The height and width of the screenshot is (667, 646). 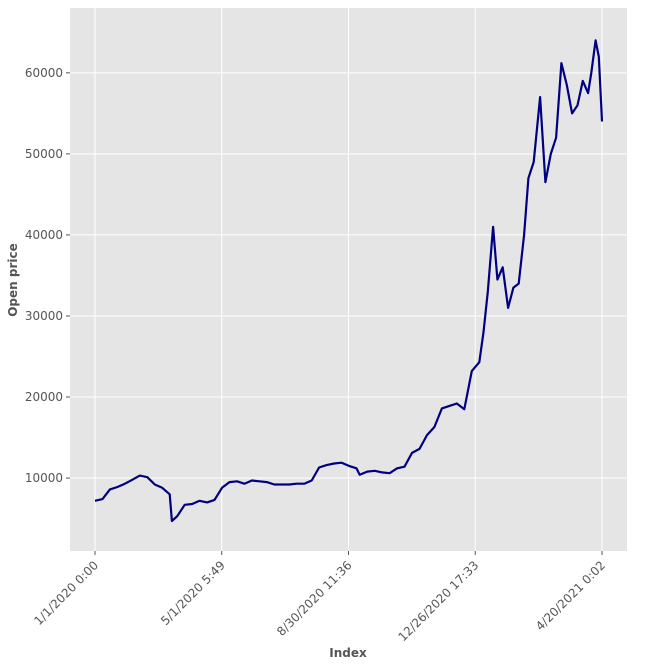 What do you see at coordinates (44, 73) in the screenshot?
I see `y-tick-label: 60000` at bounding box center [44, 73].